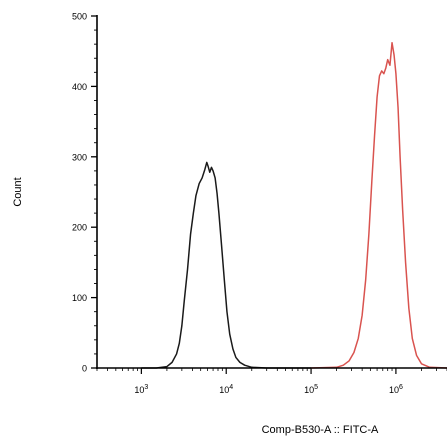 The width and height of the screenshot is (447, 439). What do you see at coordinates (79, 17) in the screenshot?
I see `y-tick-label: 500` at bounding box center [79, 17].